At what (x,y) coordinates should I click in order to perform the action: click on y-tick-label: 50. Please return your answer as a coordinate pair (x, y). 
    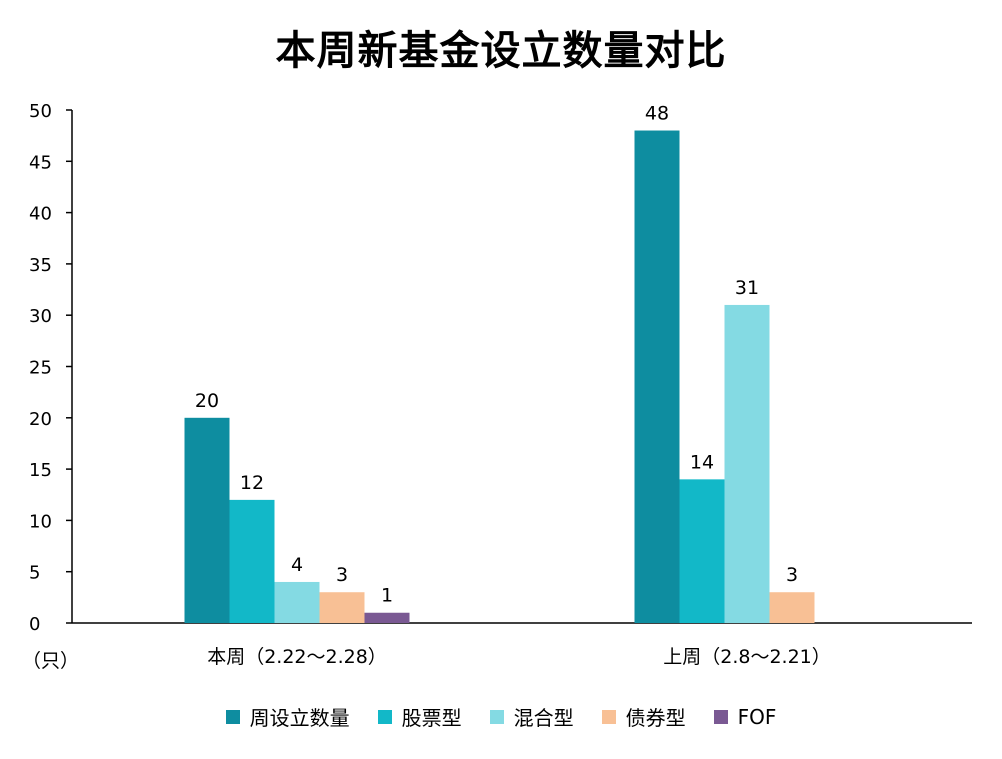
    Looking at the image, I should click on (40, 111).